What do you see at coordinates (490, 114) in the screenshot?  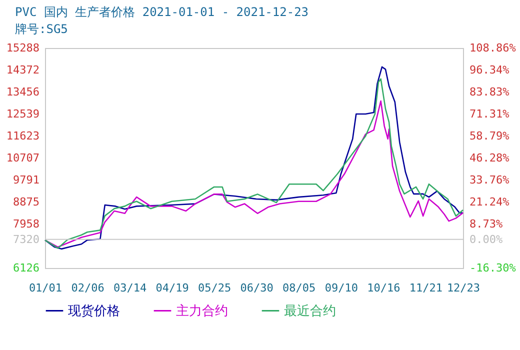 I see `y2-tick-label: 71.31%` at bounding box center [490, 114].